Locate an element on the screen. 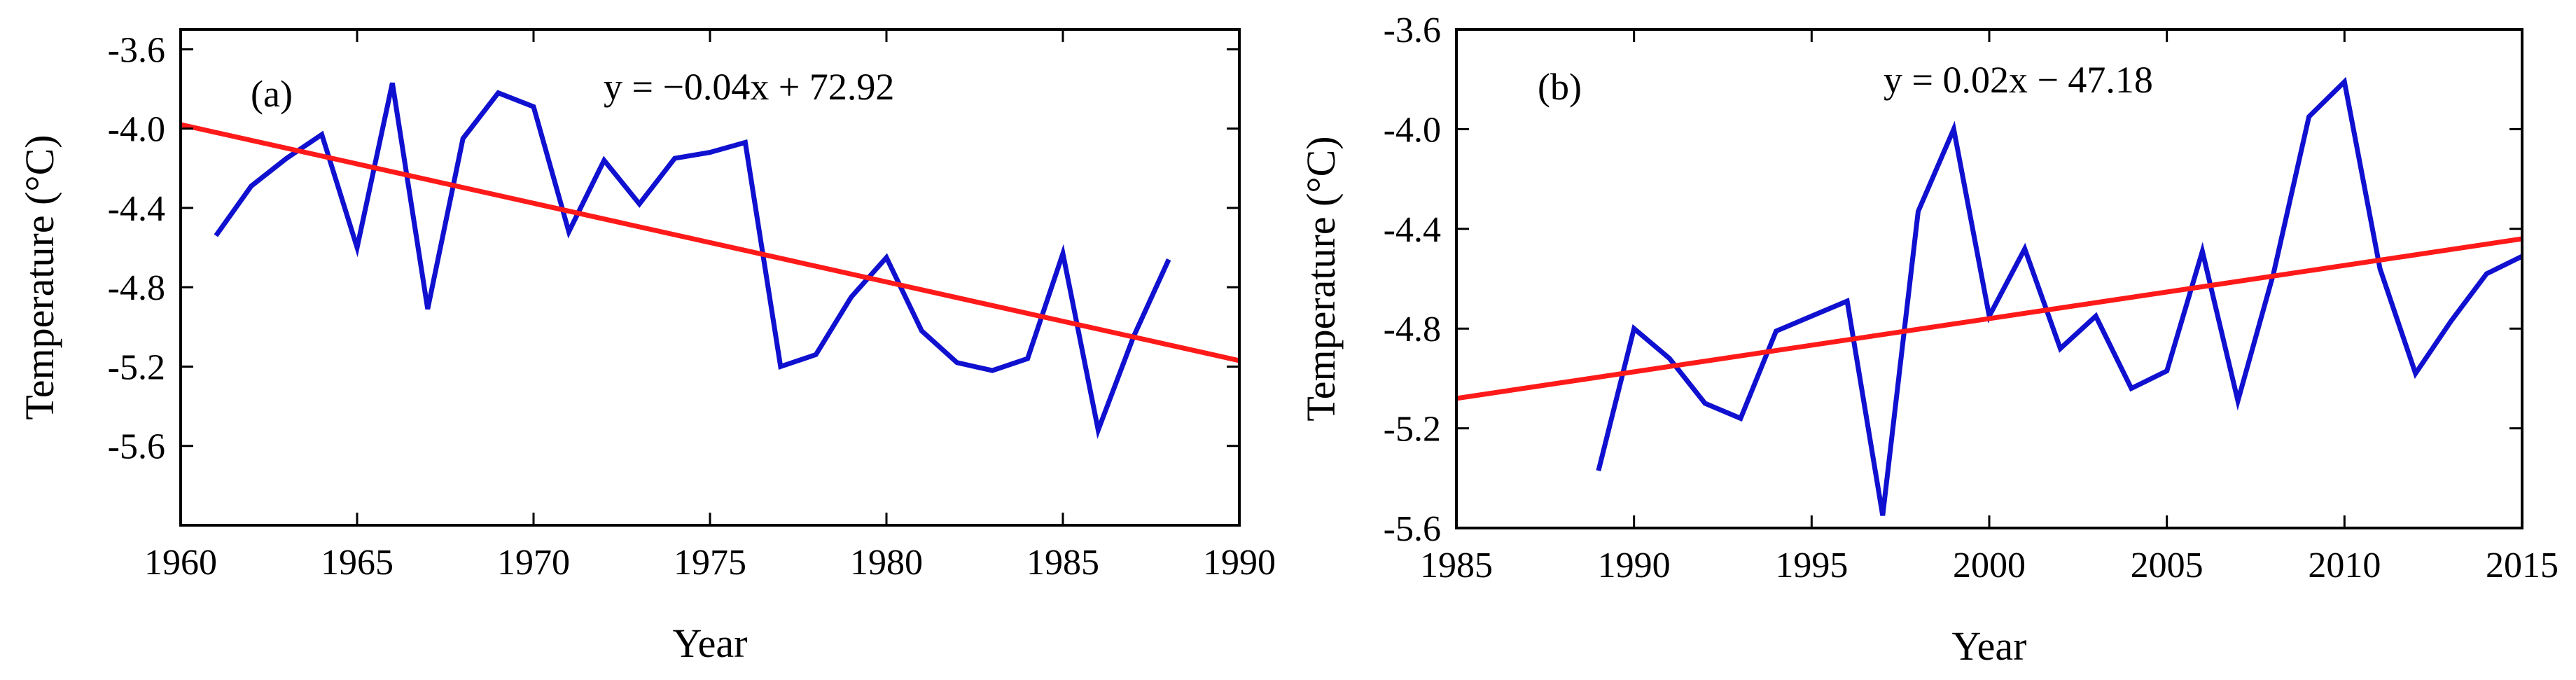 The image size is (2576, 680). panel-a-x-tick-label: 1960 is located at coordinates (180, 563).